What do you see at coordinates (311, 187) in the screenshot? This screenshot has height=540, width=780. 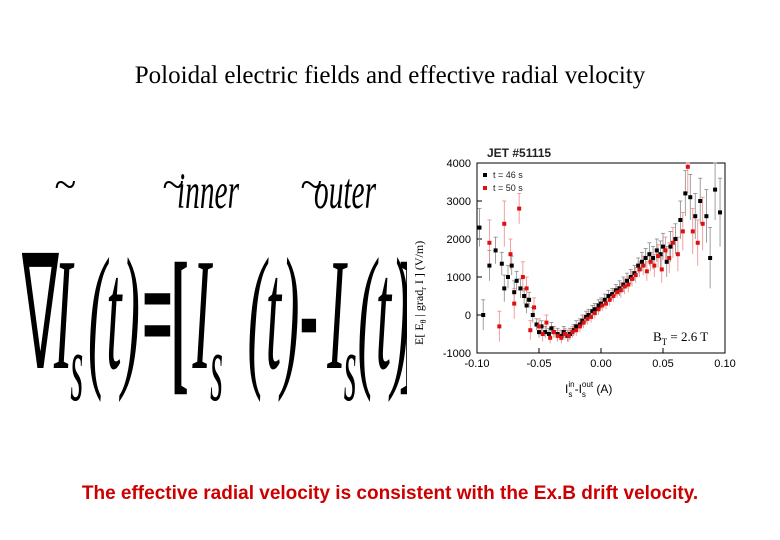 I see `tilde-3: ~` at bounding box center [311, 187].